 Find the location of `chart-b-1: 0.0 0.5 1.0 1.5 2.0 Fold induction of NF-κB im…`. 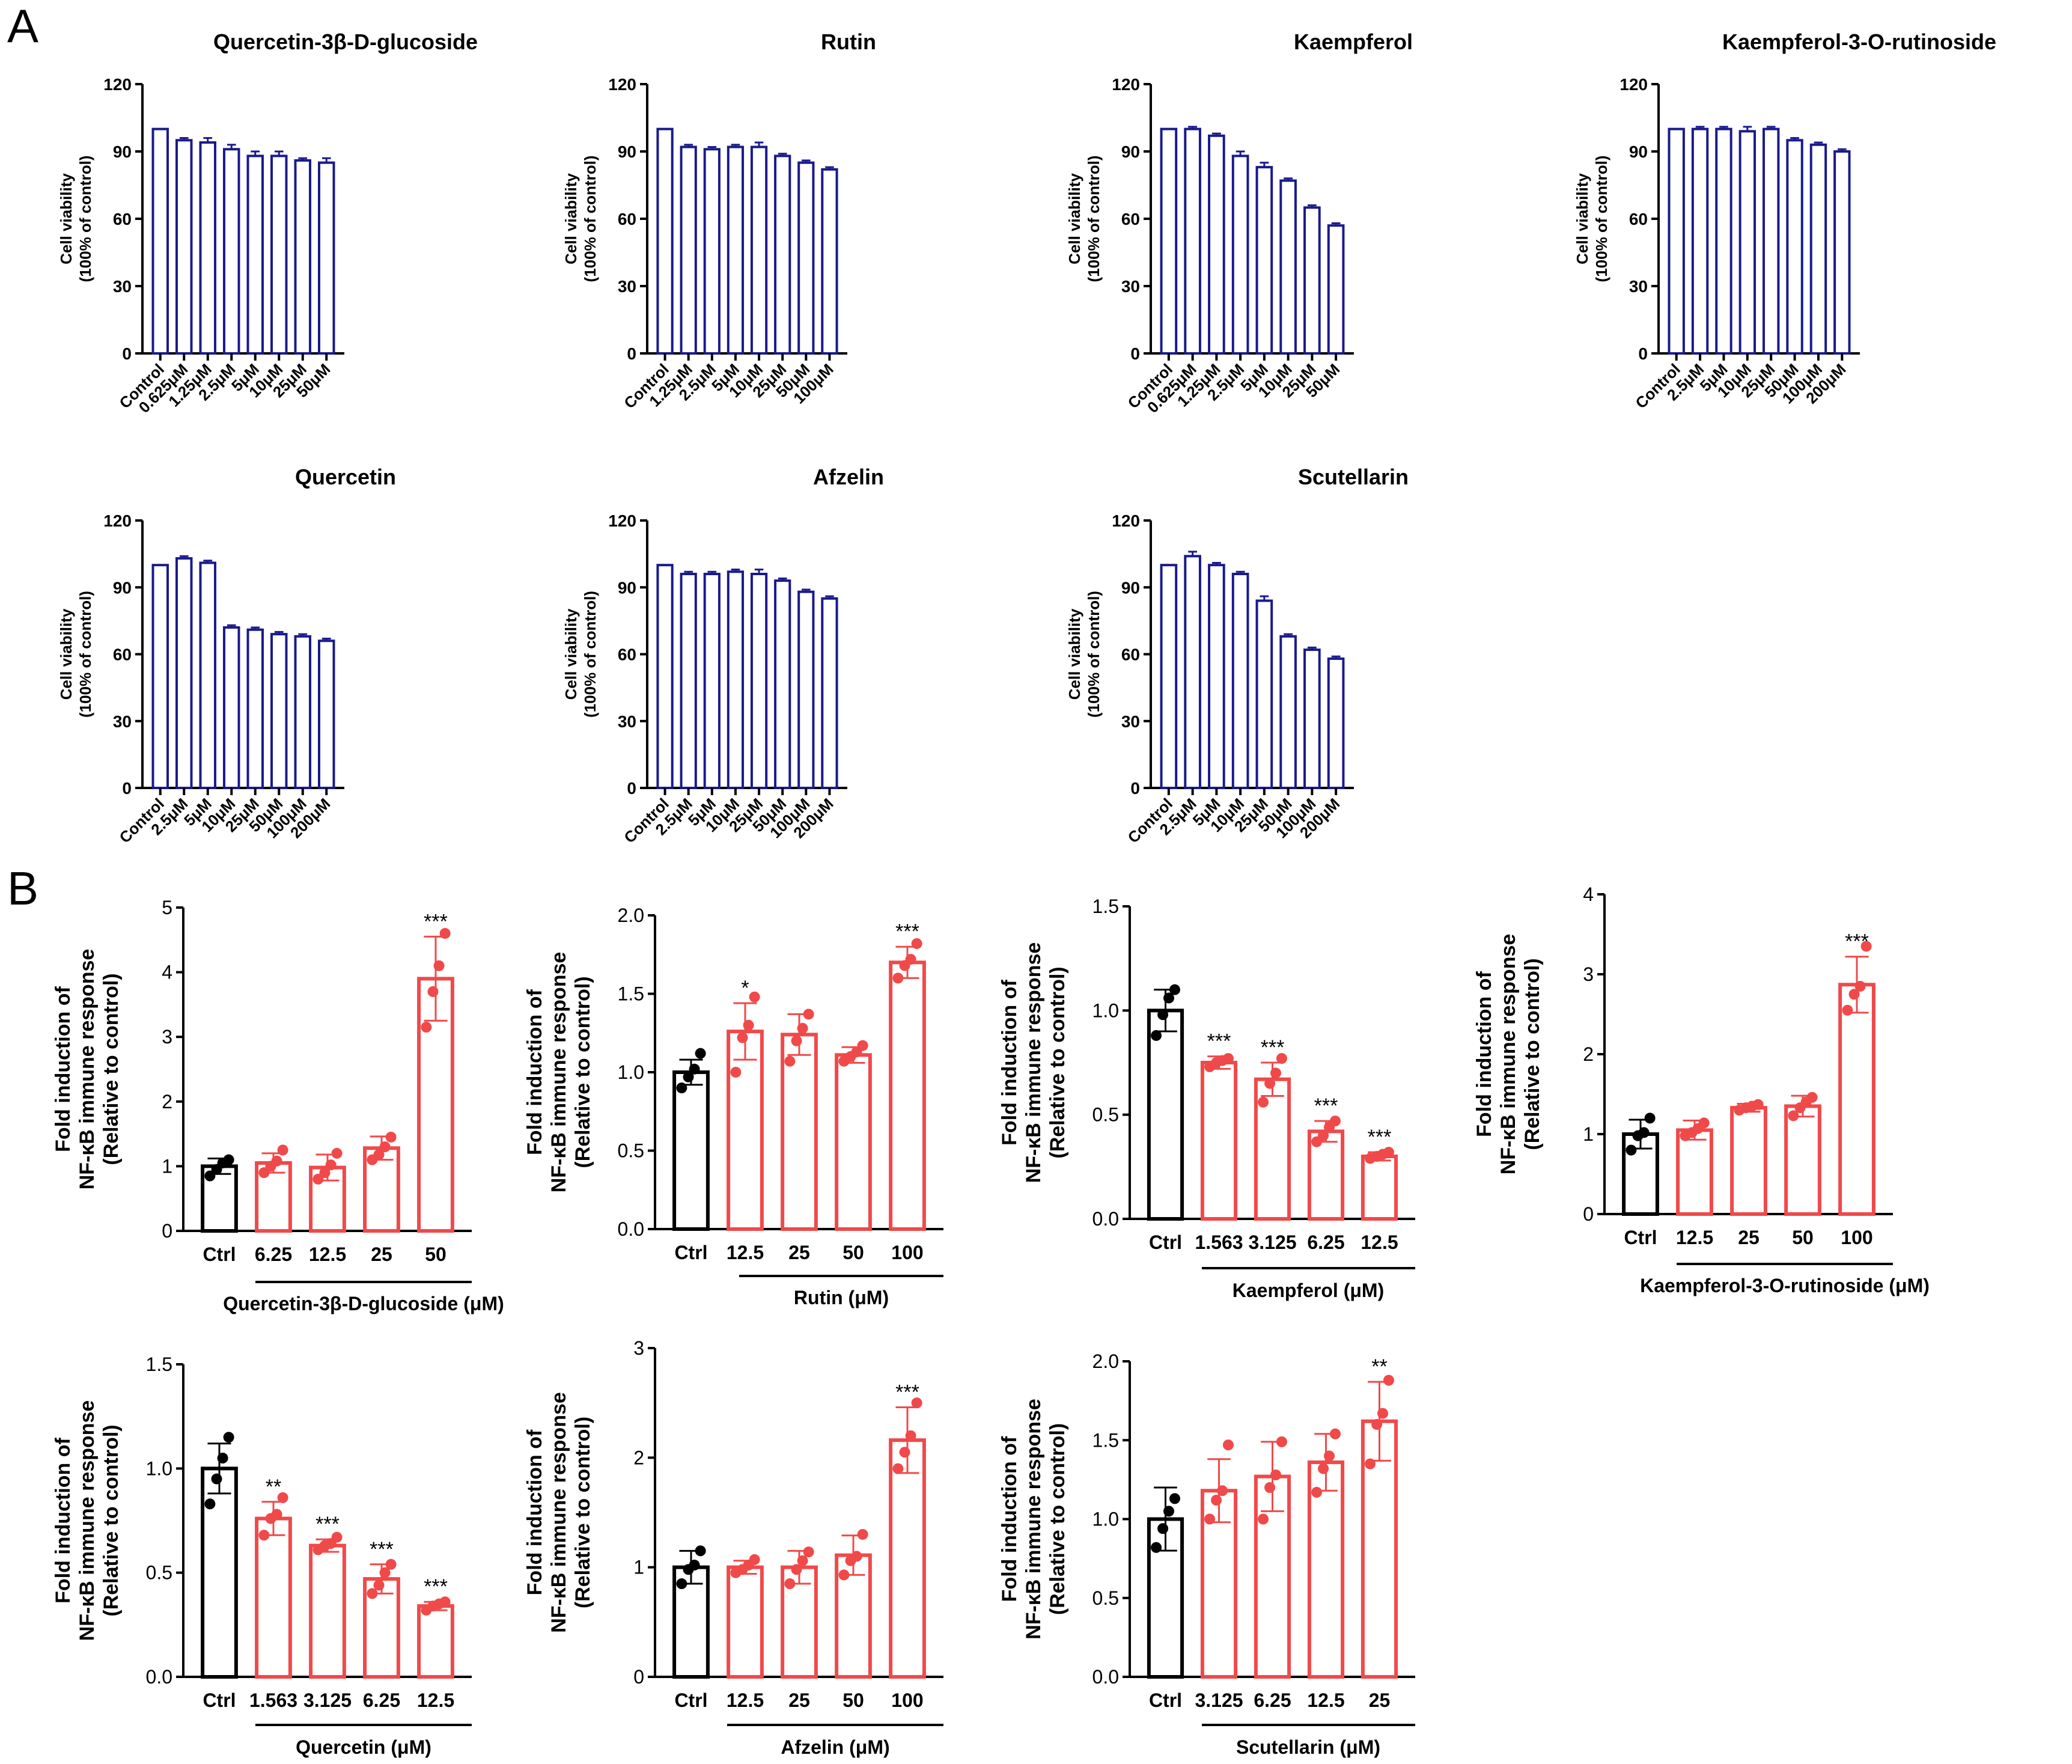

chart-b-1: 0.0 0.5 1.0 1.5 2.0 Fold induction of NF-κB im… is located at coordinates (733, 1106).